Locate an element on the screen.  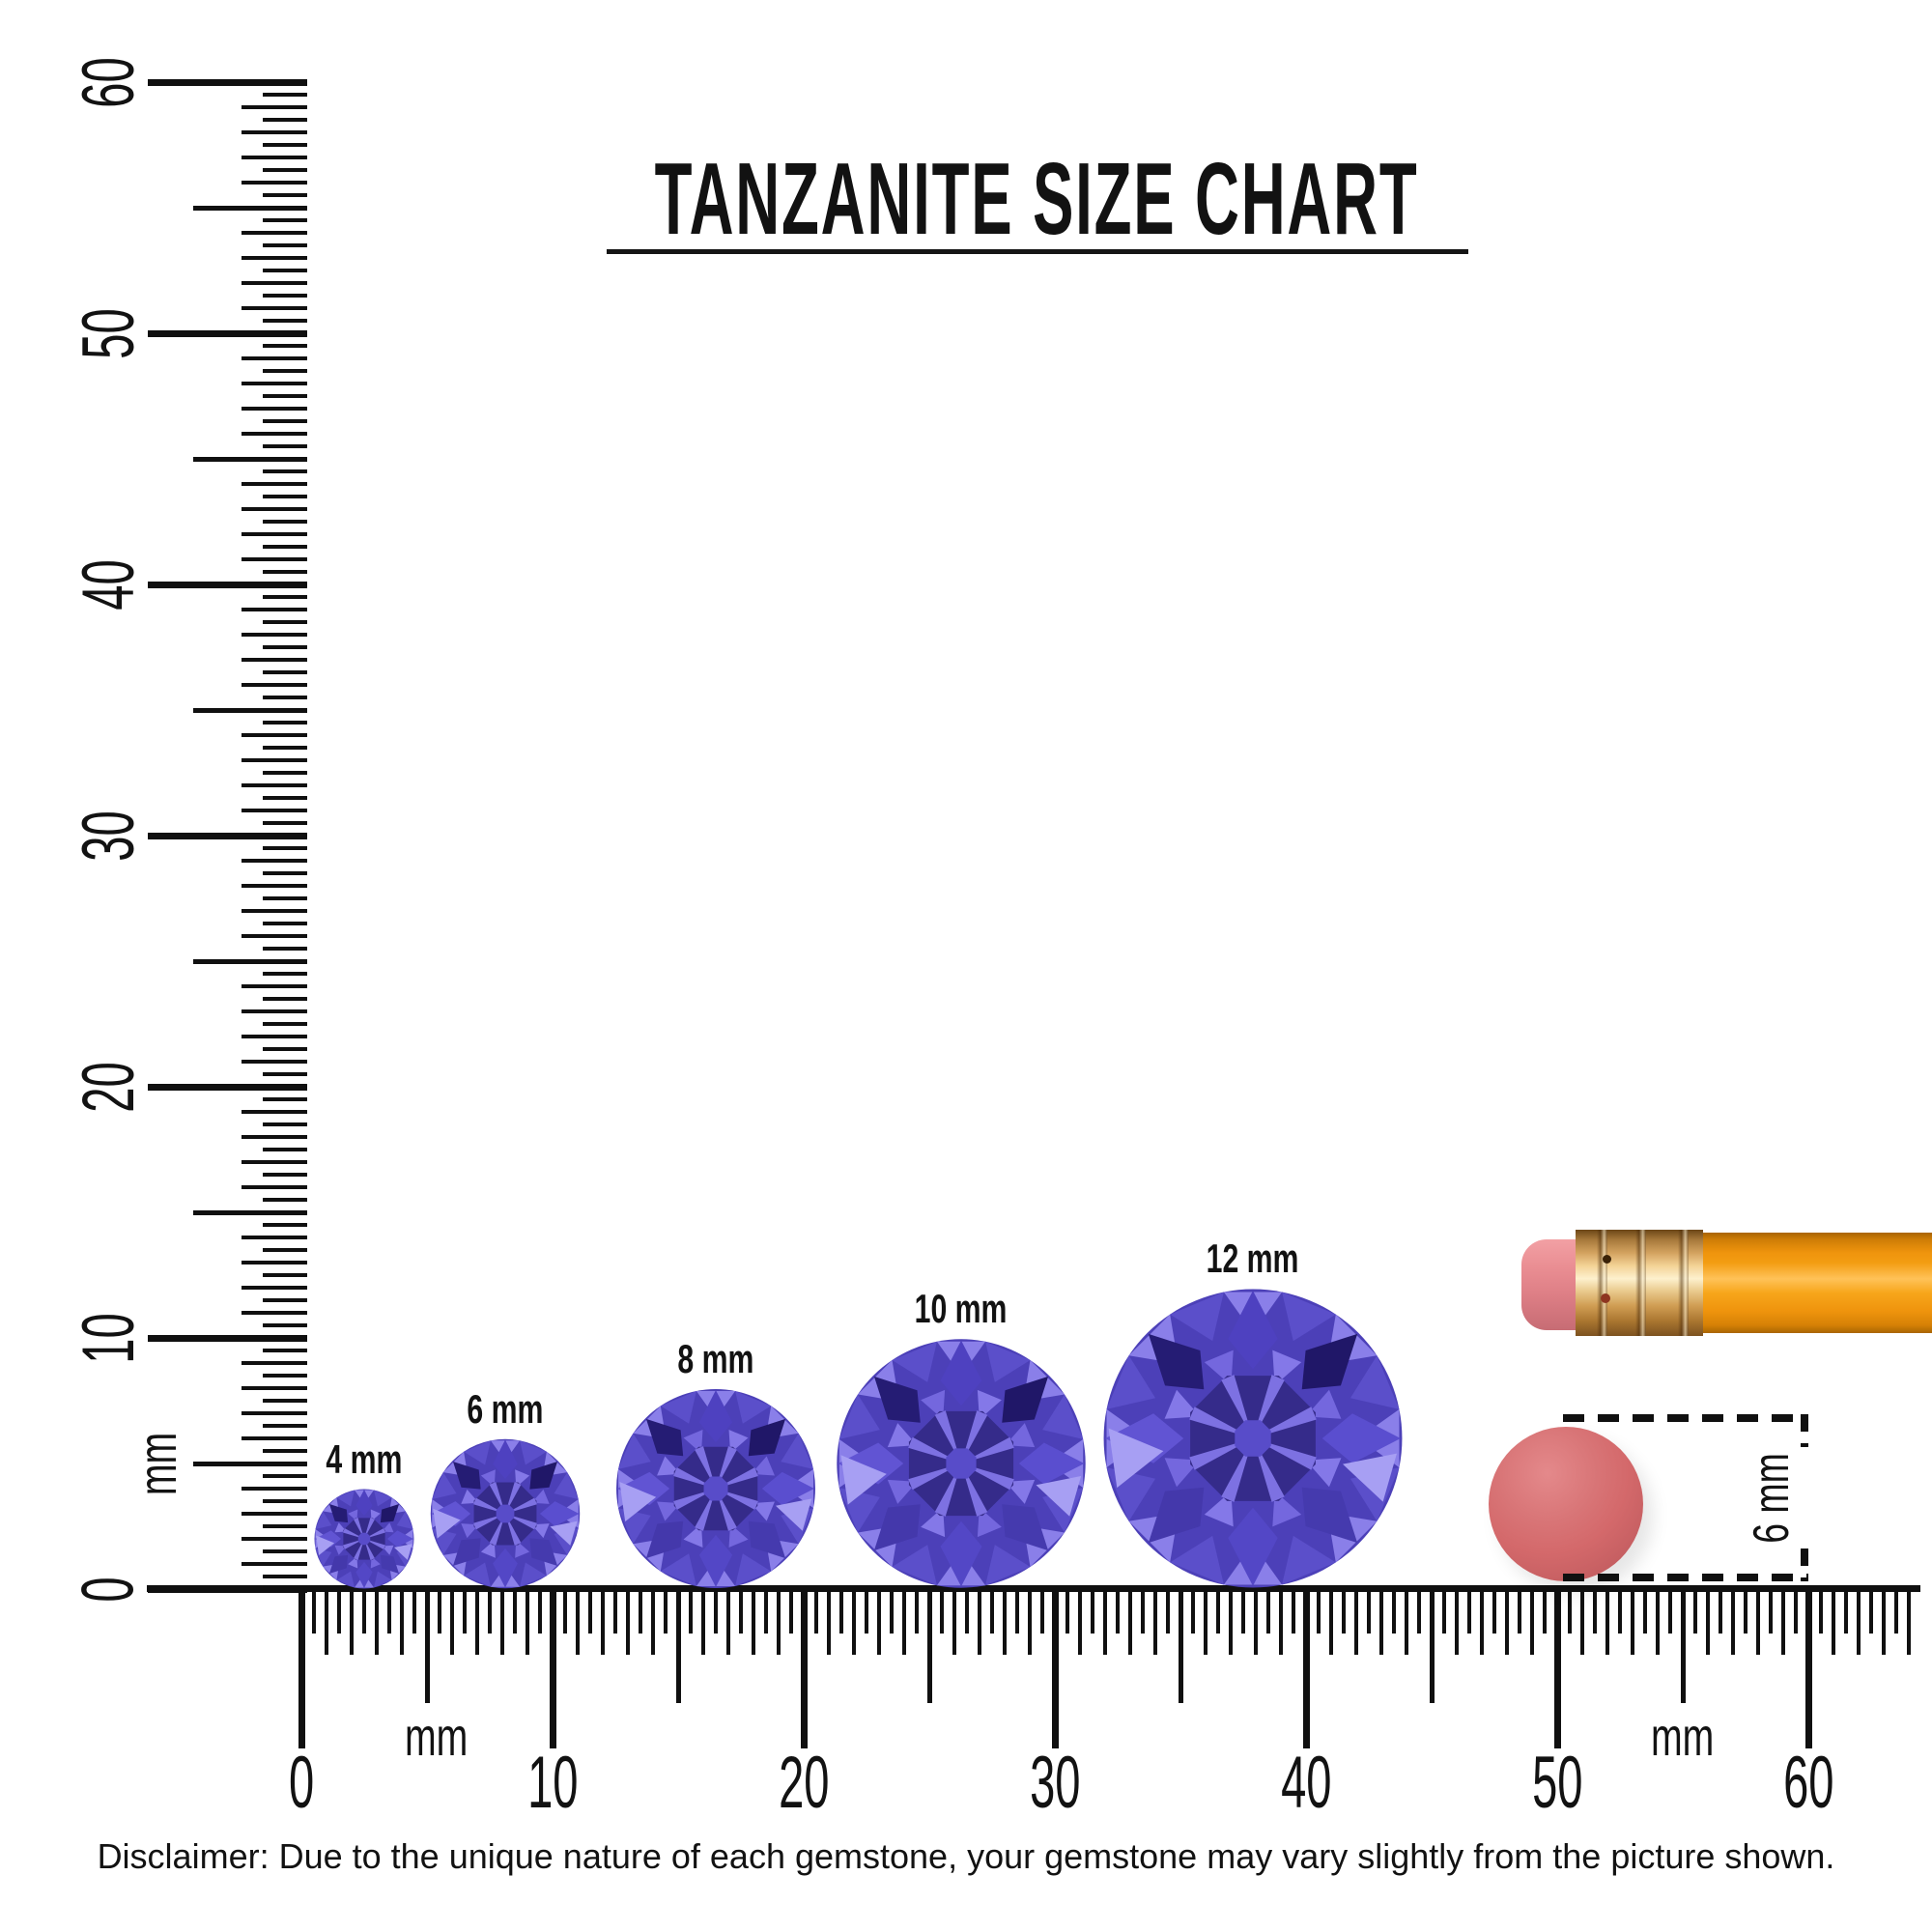
pencil-graphic is located at coordinates (1726, 1283).